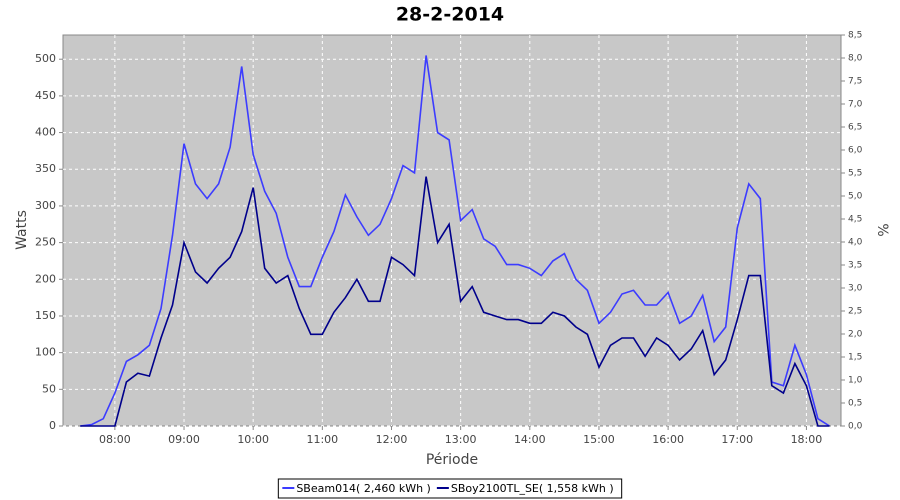 The height and width of the screenshot is (500, 900). I want to click on y2-tick-label: 4,5, so click(855, 220).